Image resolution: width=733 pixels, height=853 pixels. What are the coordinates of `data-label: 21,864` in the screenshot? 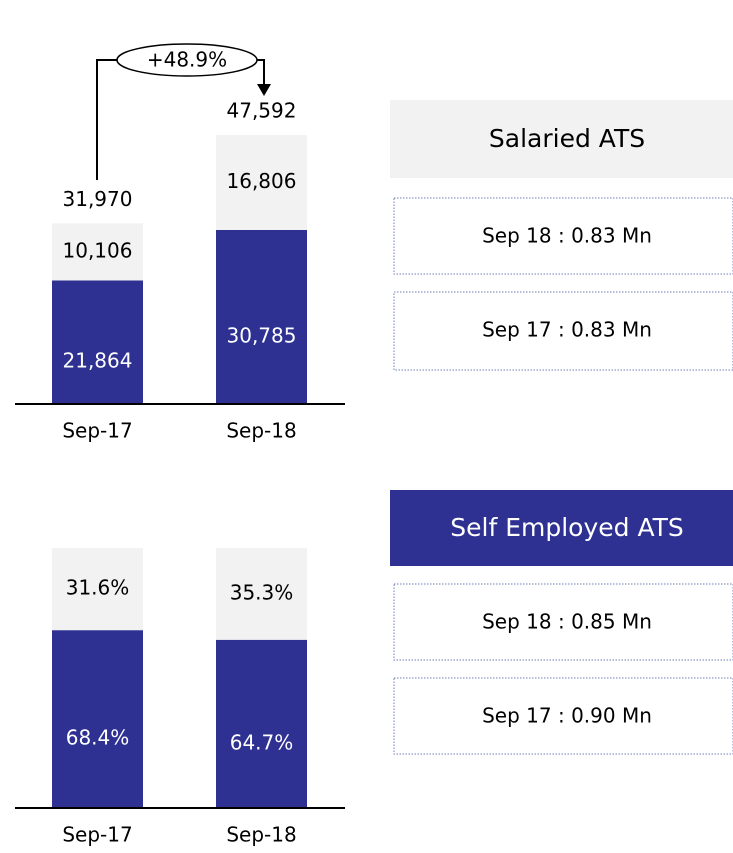 It's located at (98, 361).